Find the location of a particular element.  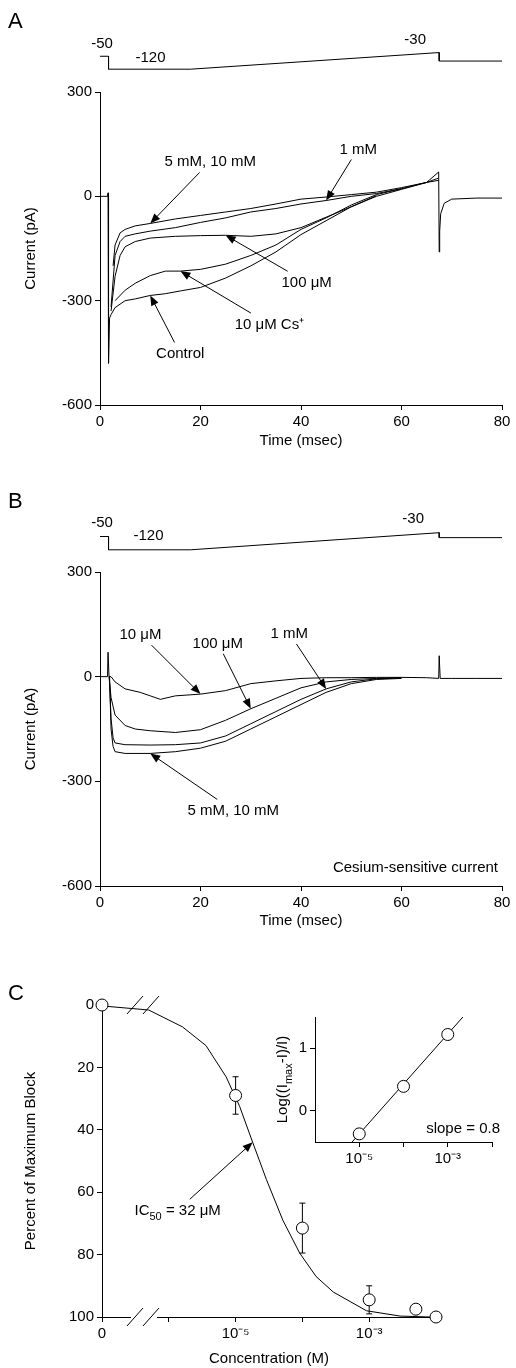

y-tick-label: 40 is located at coordinates (85, 1128).